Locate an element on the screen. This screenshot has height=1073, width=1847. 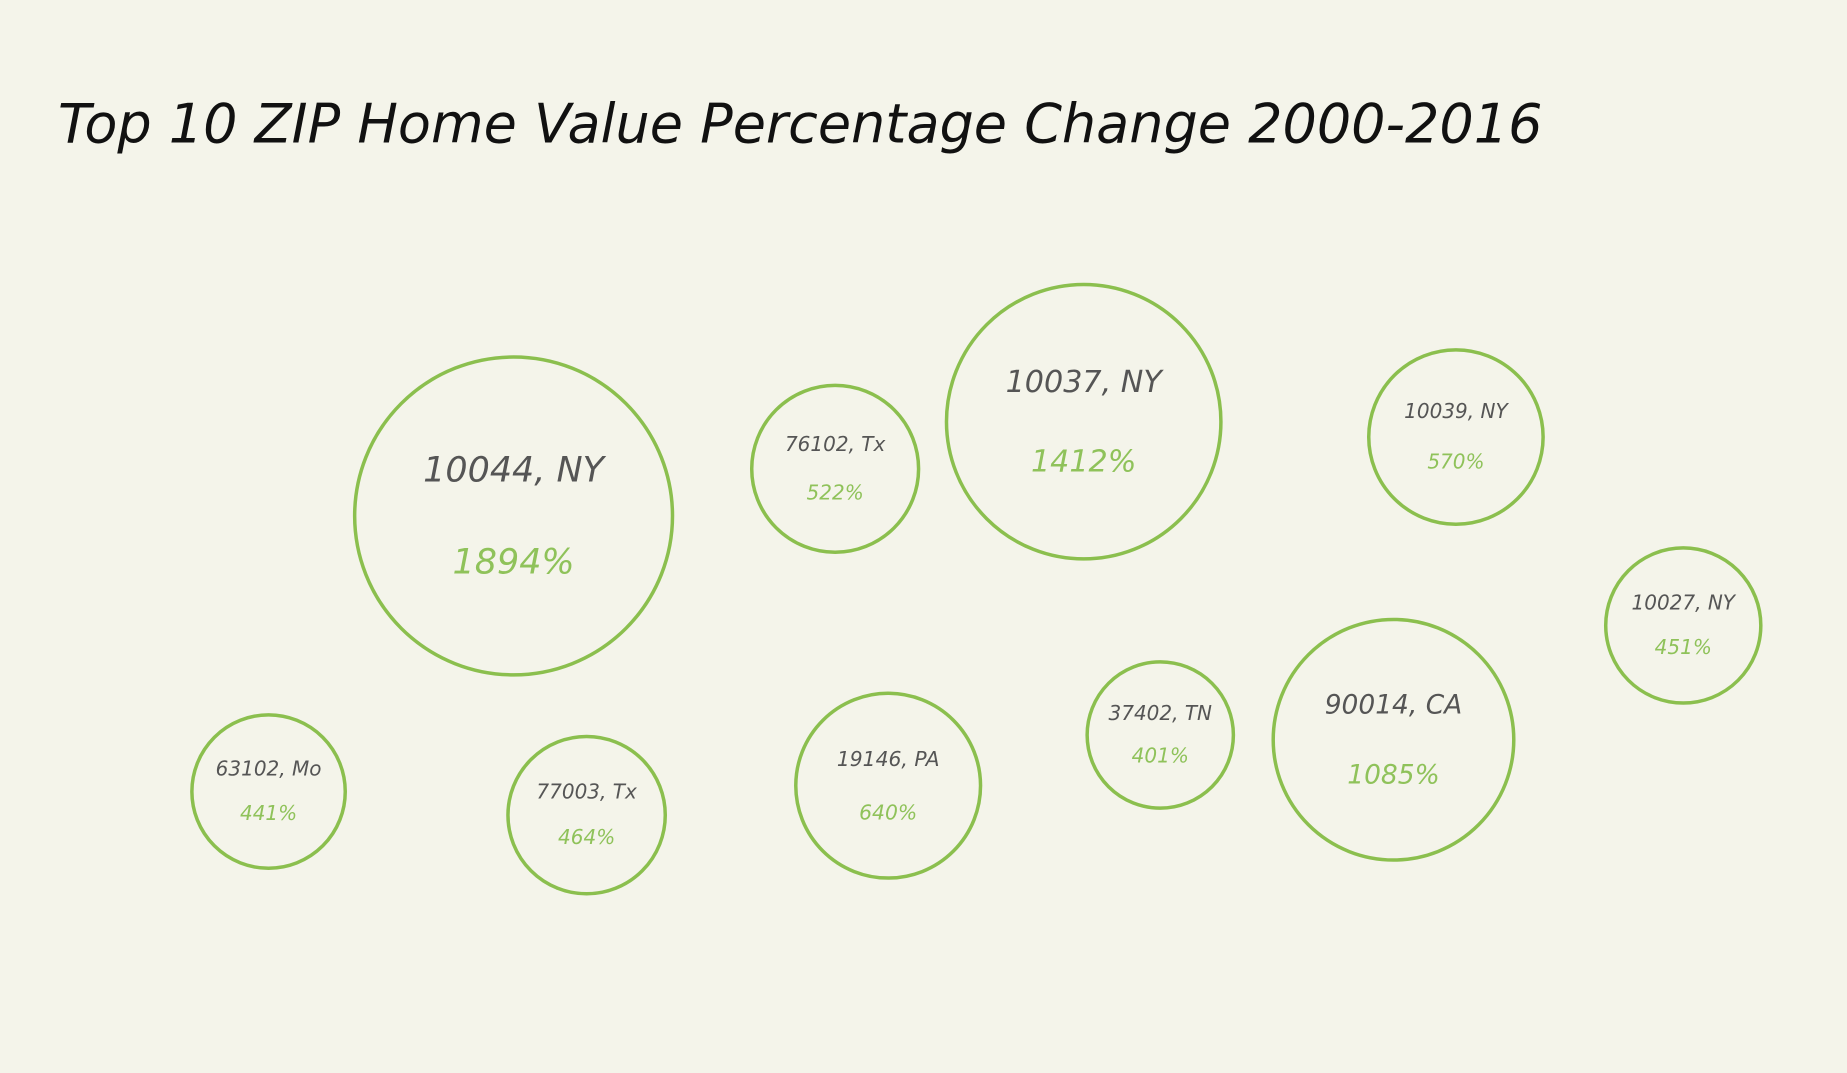
value-label: 1412% is located at coordinates (1083, 461).